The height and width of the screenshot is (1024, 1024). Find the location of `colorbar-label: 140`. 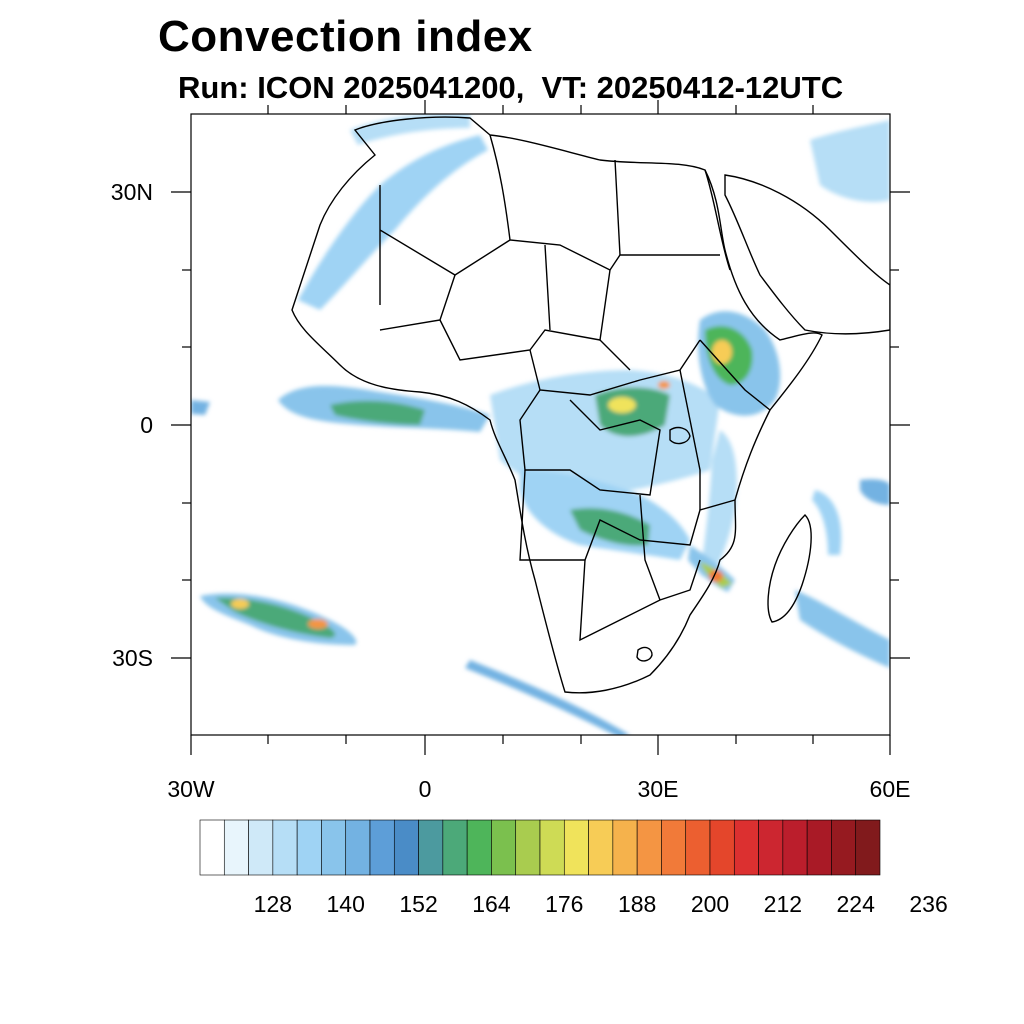

colorbar-label: 140 is located at coordinates (346, 904).